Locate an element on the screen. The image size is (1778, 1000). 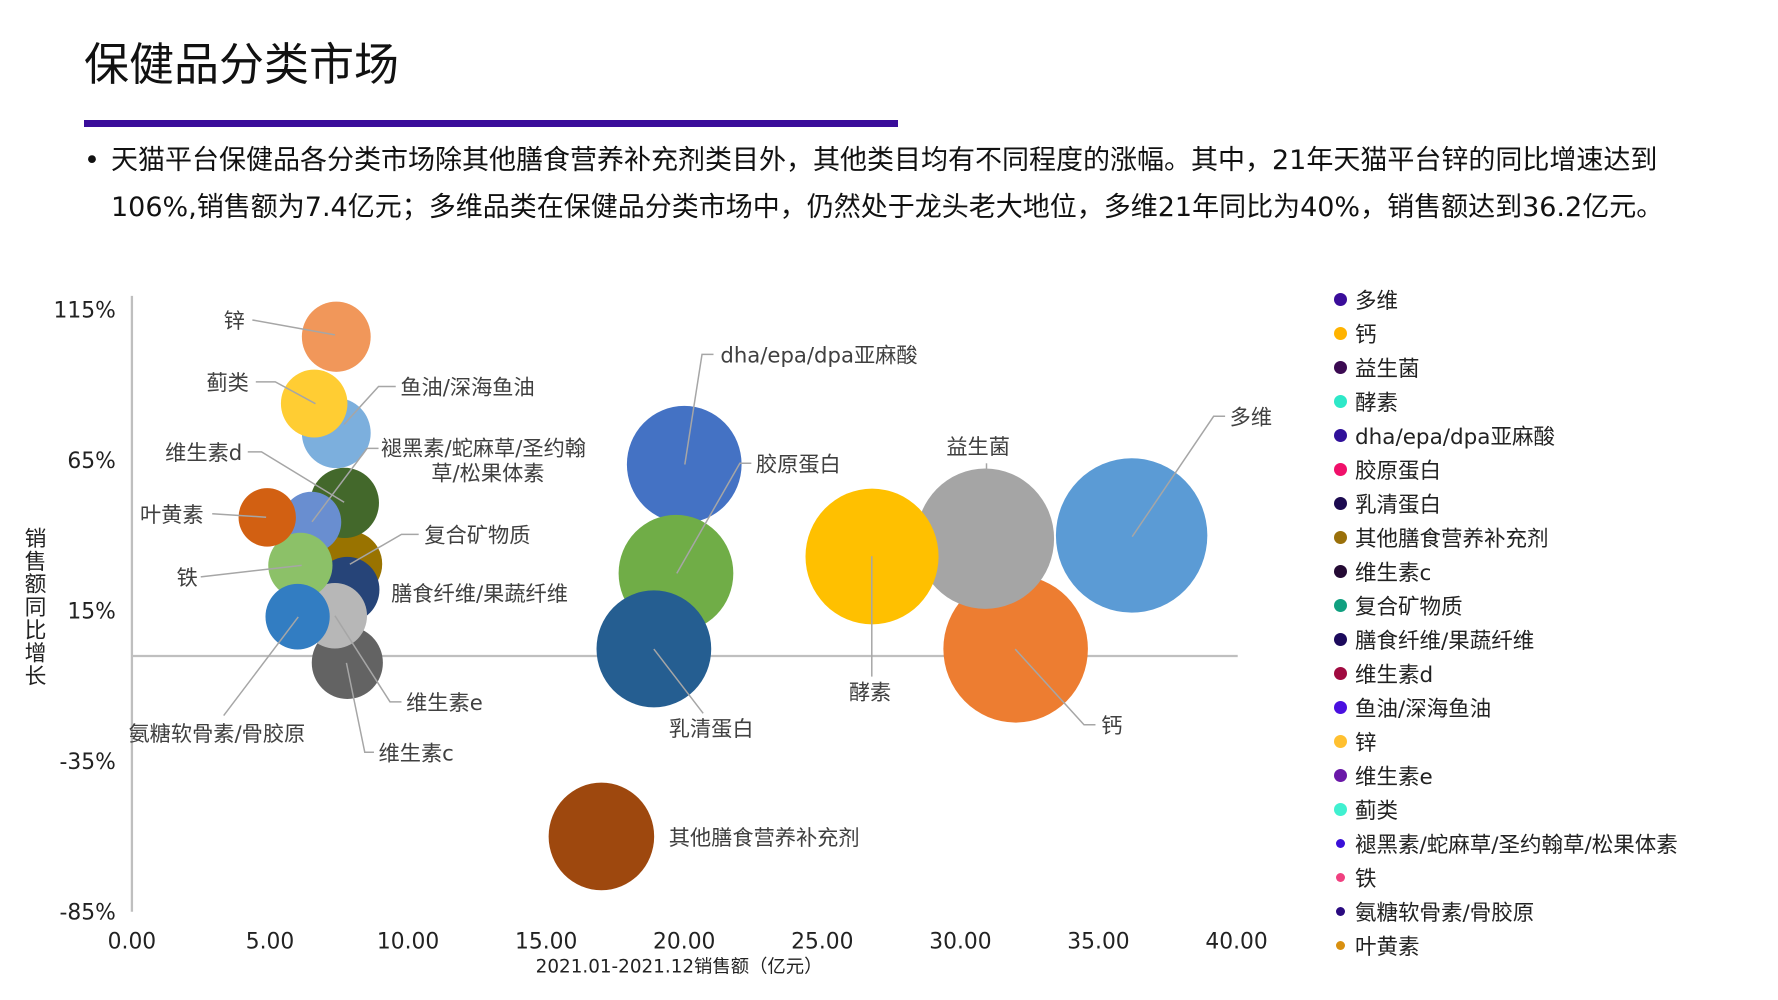
legend-item: 蓟类 is located at coordinates (1505, 809).